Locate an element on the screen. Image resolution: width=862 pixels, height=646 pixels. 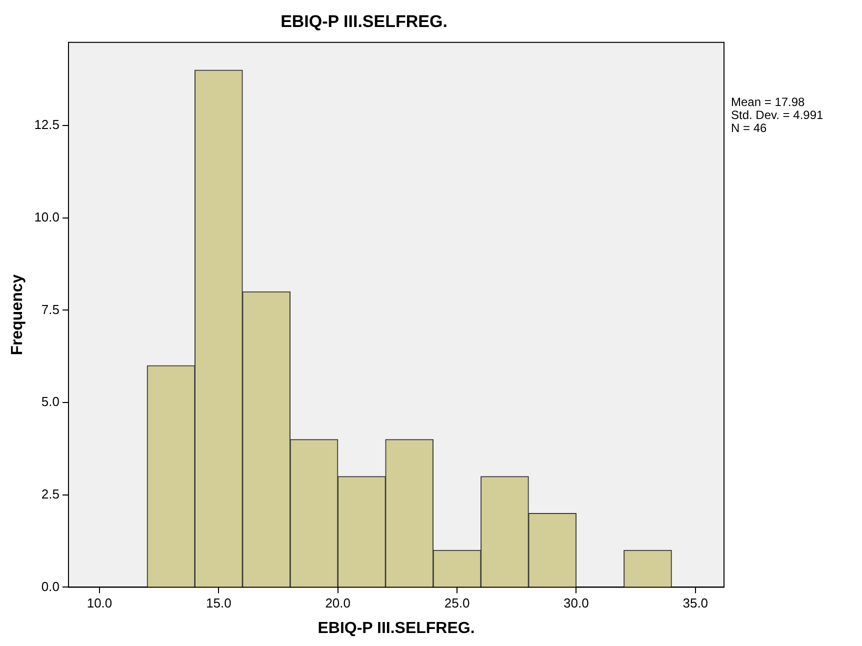
y-tick-label: 7.5 is located at coordinates (50, 309).